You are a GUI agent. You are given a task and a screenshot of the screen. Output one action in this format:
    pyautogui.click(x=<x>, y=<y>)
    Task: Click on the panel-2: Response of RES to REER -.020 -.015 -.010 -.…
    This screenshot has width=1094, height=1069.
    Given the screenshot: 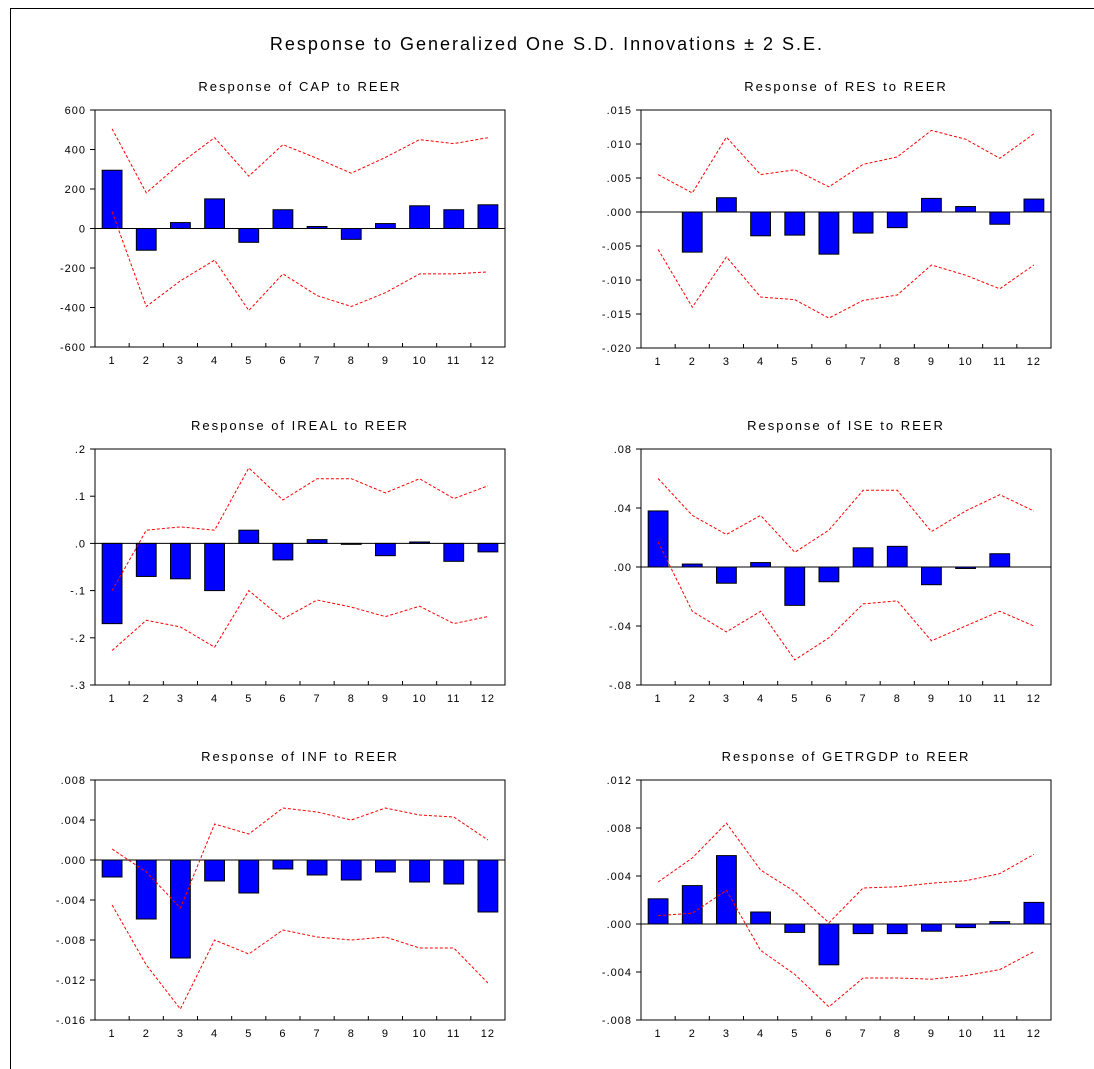 What is the action you would take?
    pyautogui.click(x=827, y=223)
    